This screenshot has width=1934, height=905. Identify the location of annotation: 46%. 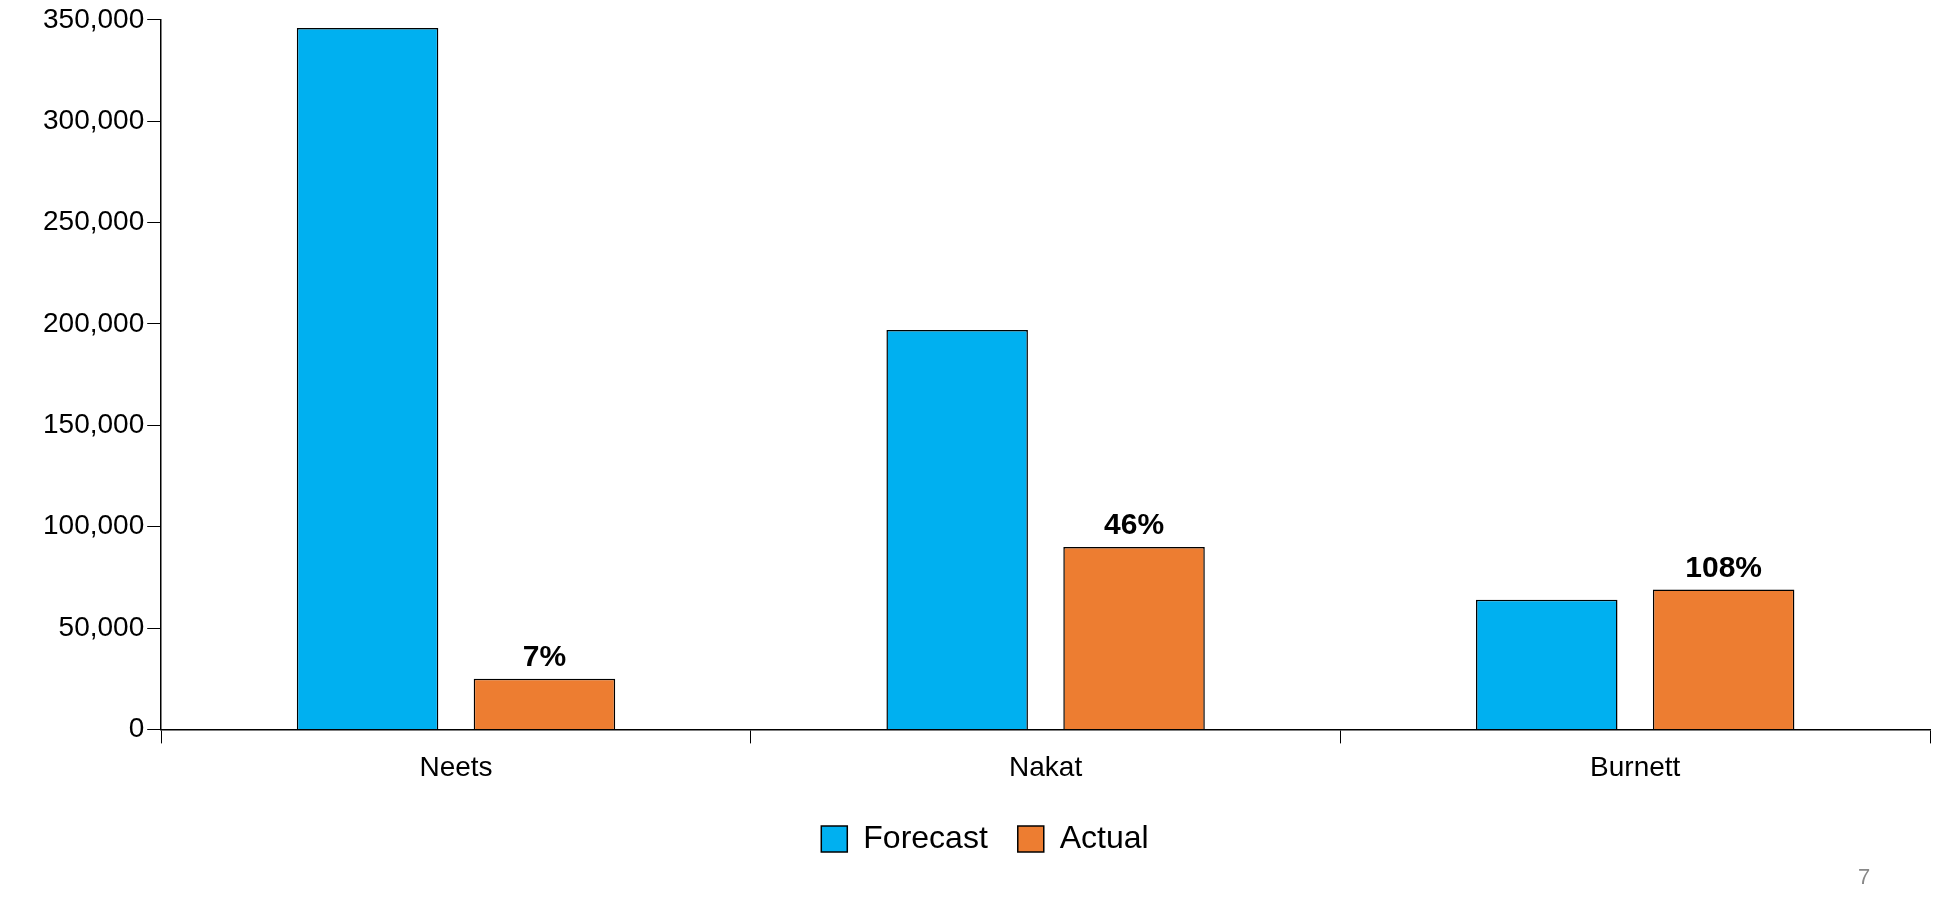
(1134, 524).